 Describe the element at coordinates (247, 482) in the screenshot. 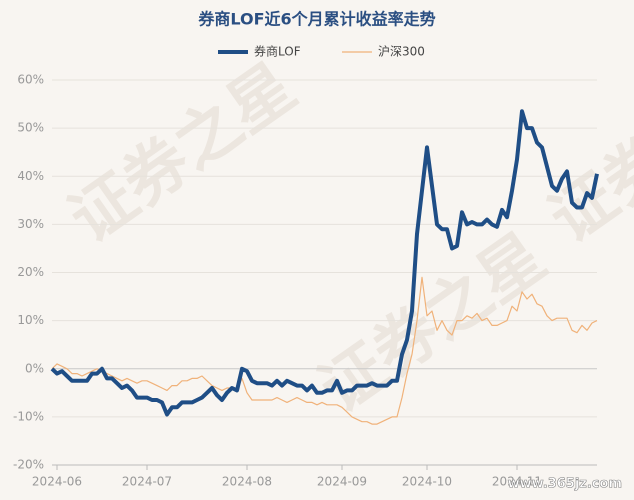

I see `x-tick-label: 2024-08` at that location.